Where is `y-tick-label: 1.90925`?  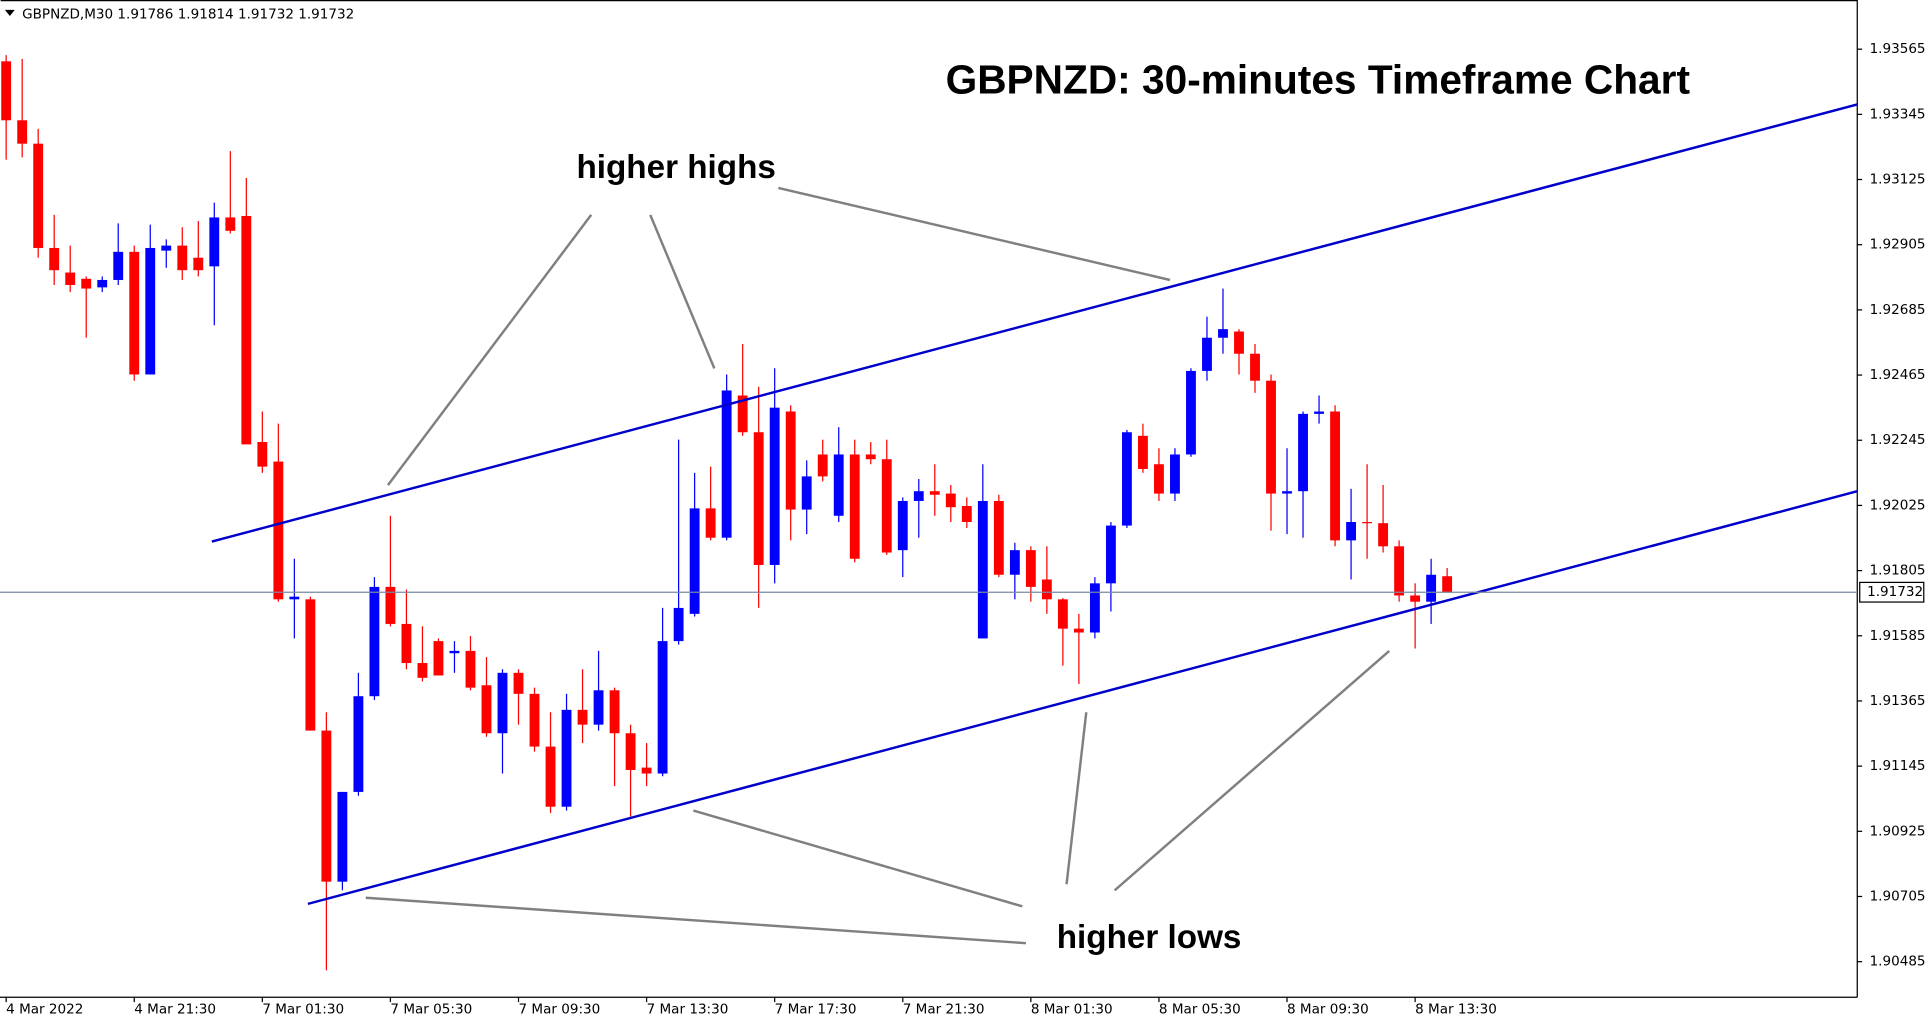 y-tick-label: 1.90925 is located at coordinates (1897, 831).